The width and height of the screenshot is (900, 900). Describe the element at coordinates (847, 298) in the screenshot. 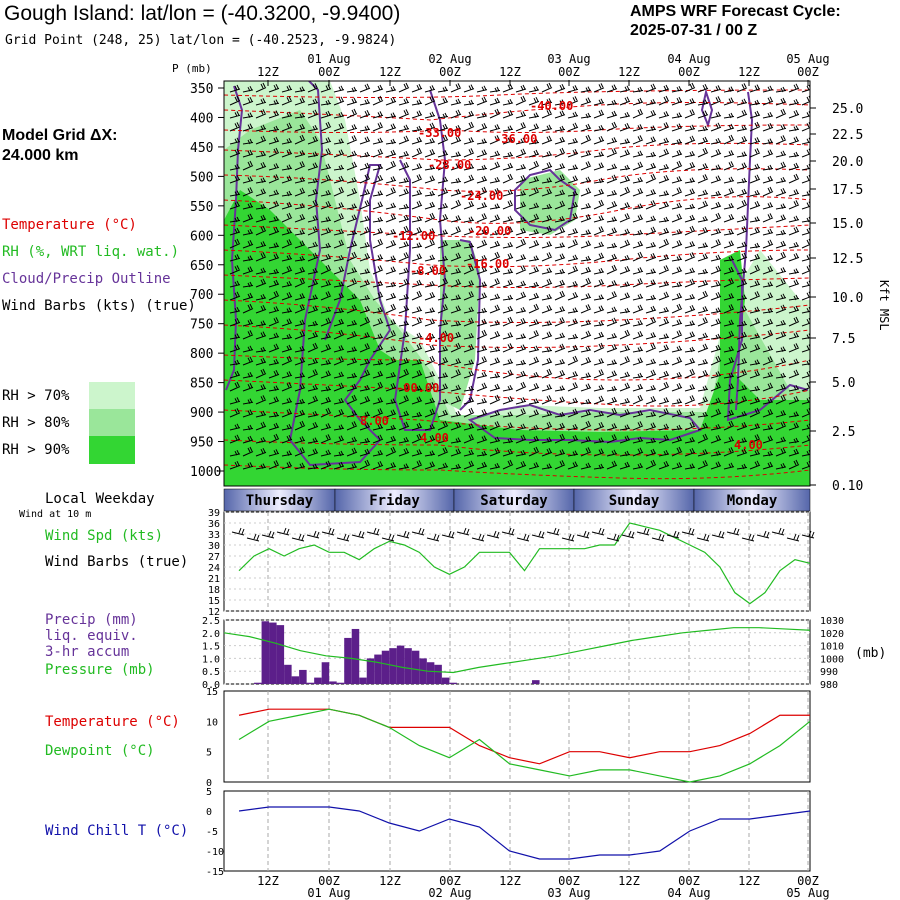

I see `height-tick: 10.0` at that location.